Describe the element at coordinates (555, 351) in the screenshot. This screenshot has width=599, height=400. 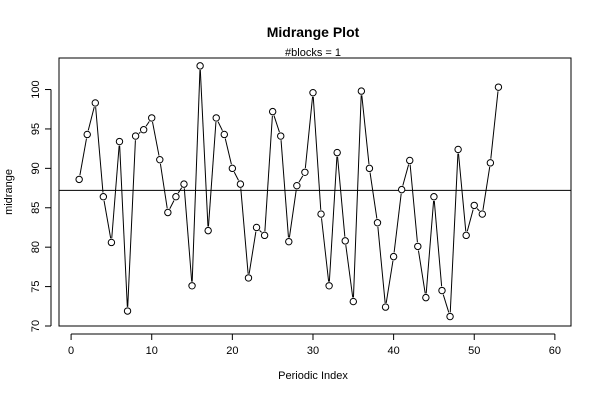
I see `x-tick-label: 60` at that location.